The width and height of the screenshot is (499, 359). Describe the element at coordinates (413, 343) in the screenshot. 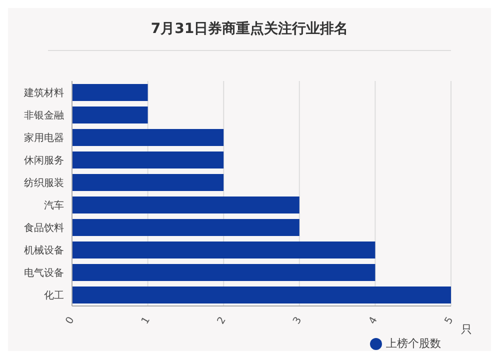

I see `legend-label: 上榜个股数` at that location.